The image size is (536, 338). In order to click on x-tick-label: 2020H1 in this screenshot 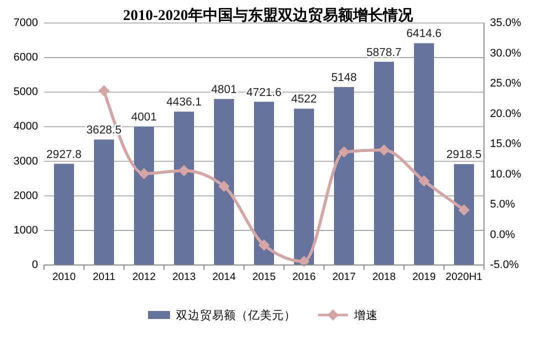, I will do `click(464, 277)`.